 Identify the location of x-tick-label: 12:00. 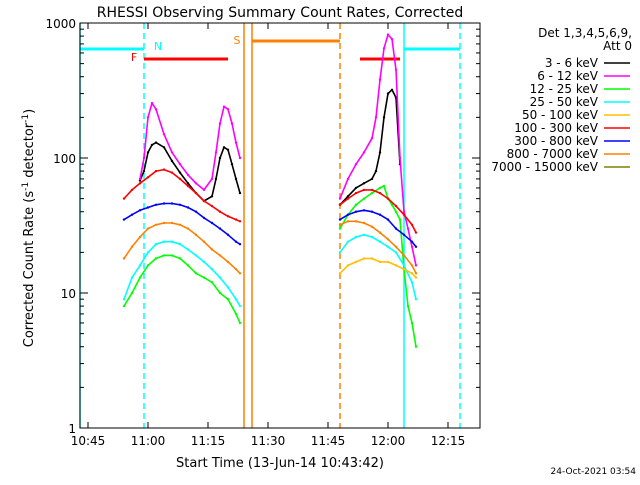
(388, 441).